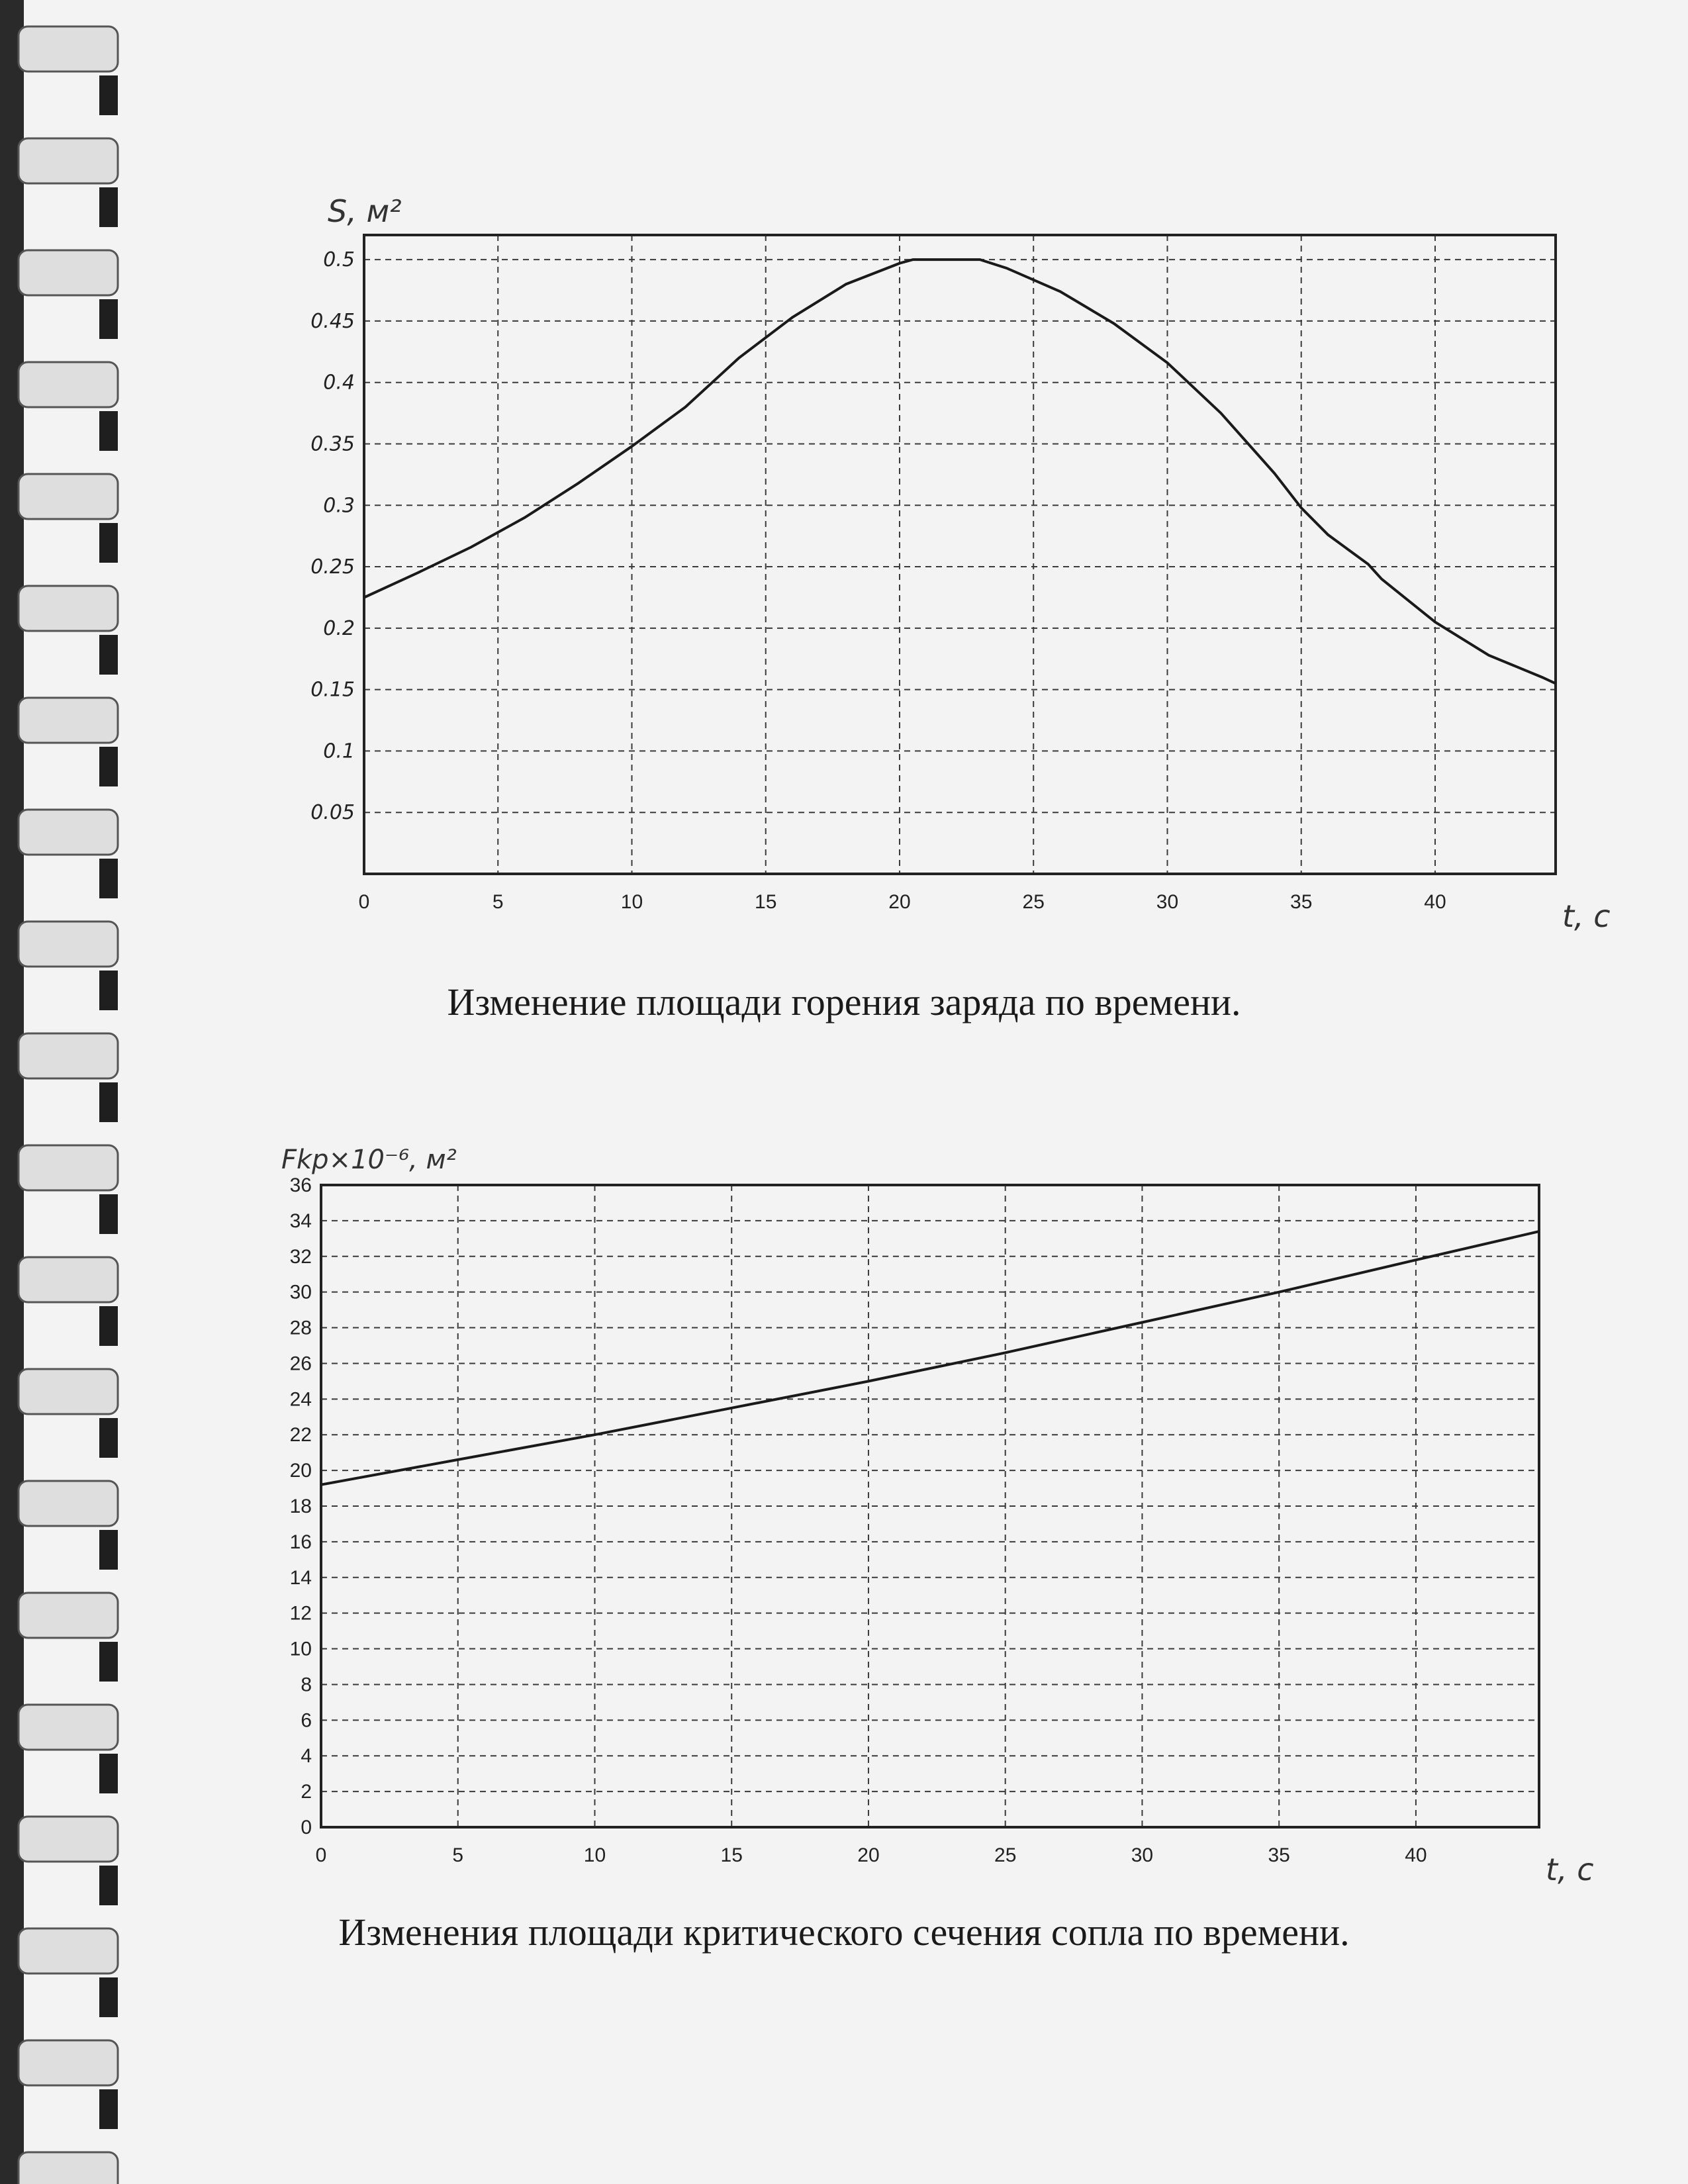 Image resolution: width=1688 pixels, height=2184 pixels. I want to click on chart2-ytick-label: 34, so click(301, 1221).